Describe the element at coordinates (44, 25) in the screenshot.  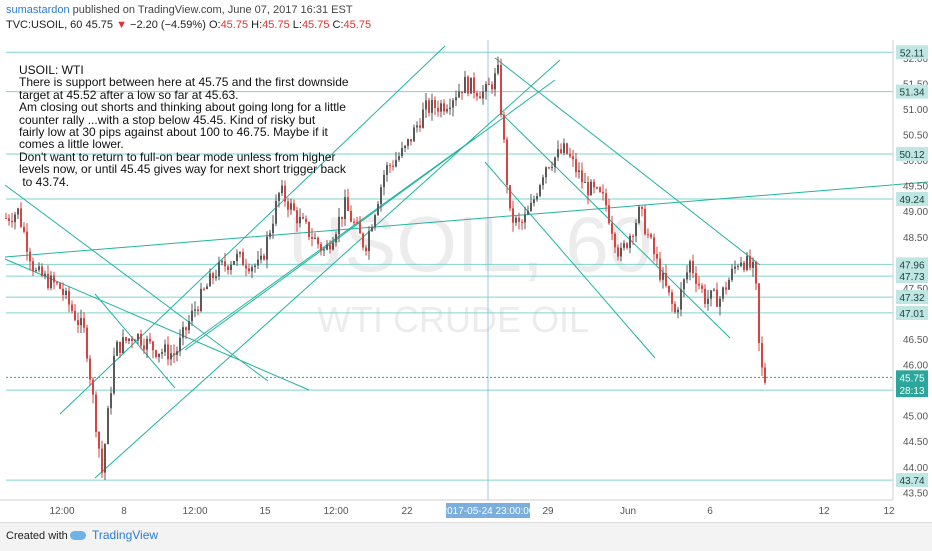
I see `symbol-label: TVC:USOIL, 60` at that location.